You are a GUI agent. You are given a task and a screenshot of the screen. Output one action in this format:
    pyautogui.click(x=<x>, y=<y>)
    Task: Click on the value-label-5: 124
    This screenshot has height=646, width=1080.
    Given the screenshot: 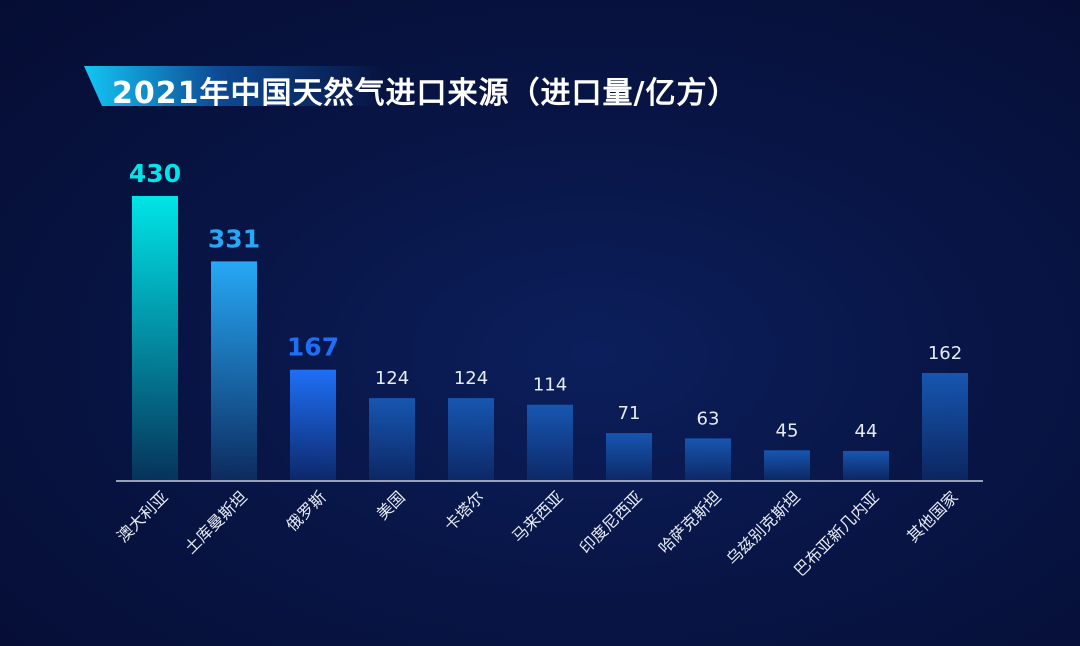 What is the action you would take?
    pyautogui.click(x=471, y=378)
    